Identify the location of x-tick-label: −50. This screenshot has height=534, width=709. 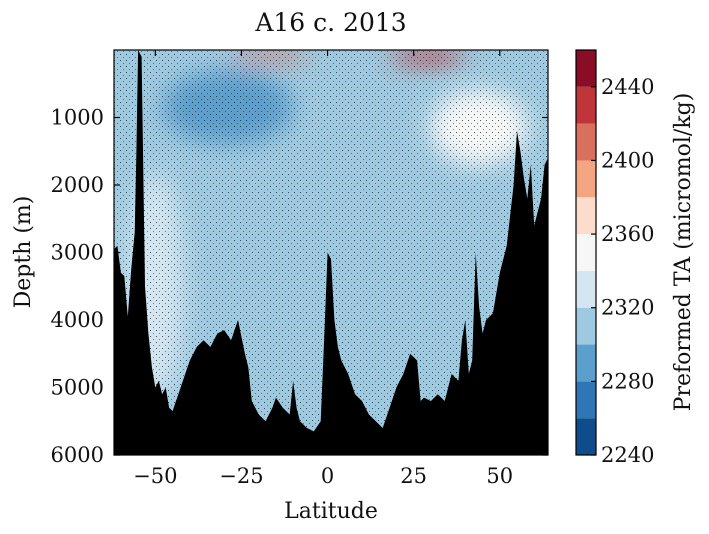
(155, 476).